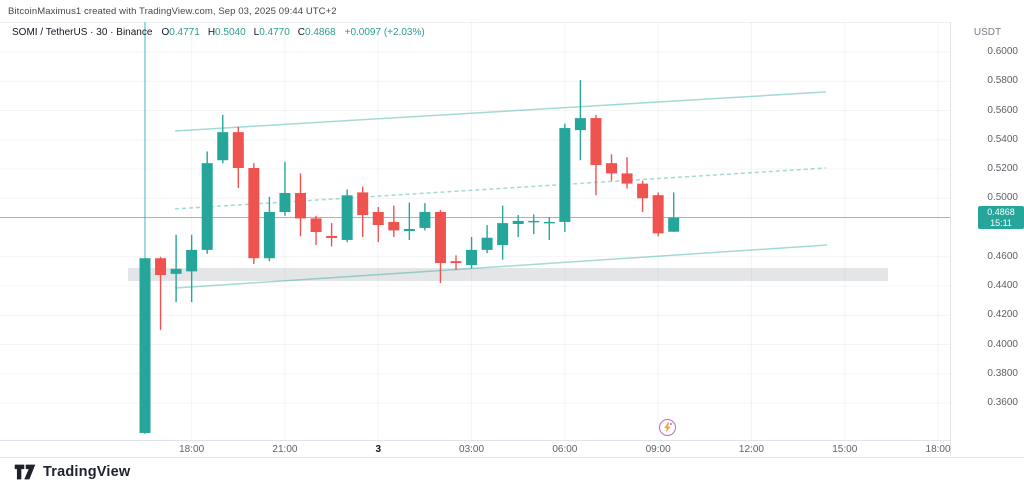 The width and height of the screenshot is (1024, 494). Describe the element at coordinates (512, 457) in the screenshot. I see `time-axis-divider` at that location.